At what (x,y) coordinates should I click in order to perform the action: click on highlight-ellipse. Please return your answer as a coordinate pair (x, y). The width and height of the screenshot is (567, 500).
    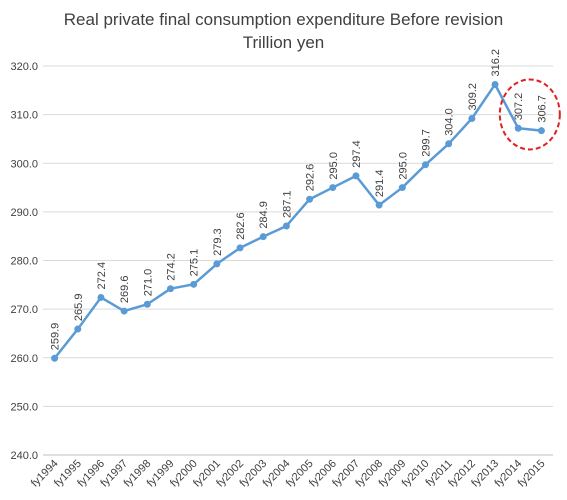
    Looking at the image, I should click on (529, 114).